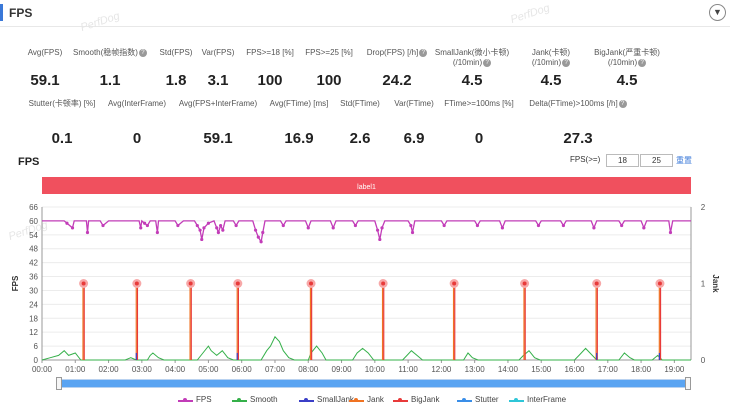  What do you see at coordinates (50, 53) in the screenshot?
I see `metric-label: Avg(FPS)` at bounding box center [50, 53].